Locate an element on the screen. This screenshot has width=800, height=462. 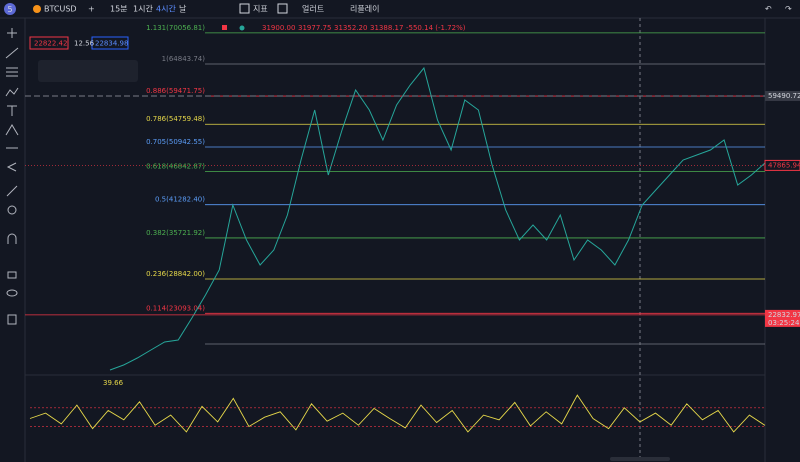
ohlc-open: 31900.00 is located at coordinates (278, 28).